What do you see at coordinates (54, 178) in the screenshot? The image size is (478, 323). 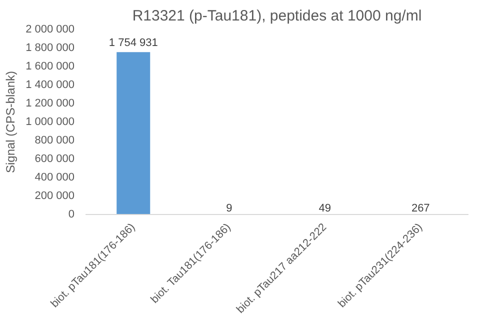 I see `y-tick-label: 400 000` at bounding box center [54, 178].